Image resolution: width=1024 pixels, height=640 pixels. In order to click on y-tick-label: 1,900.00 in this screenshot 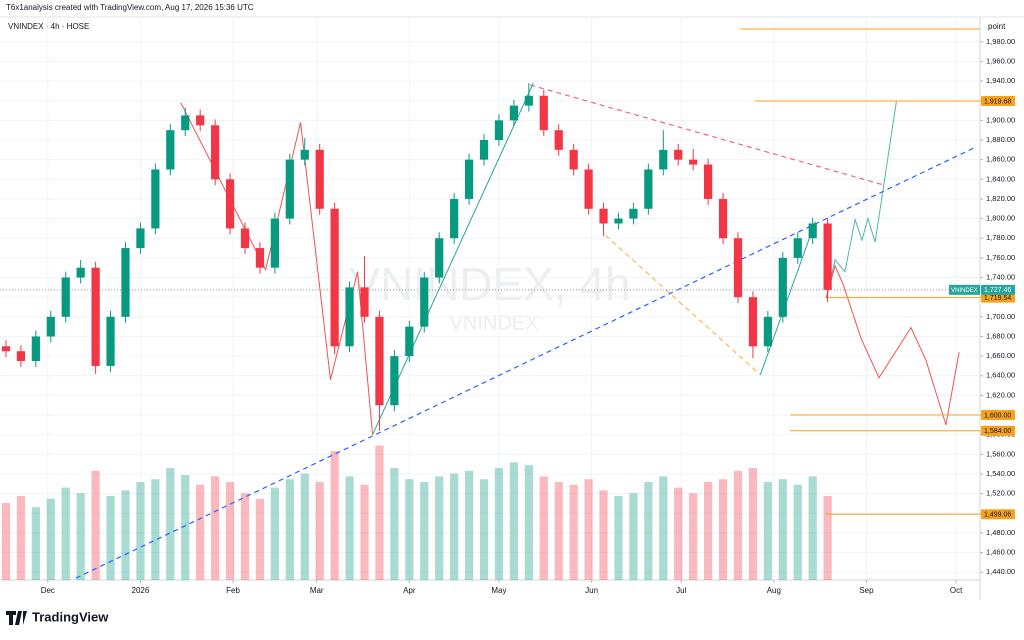, I will do `click(1000, 119)`.